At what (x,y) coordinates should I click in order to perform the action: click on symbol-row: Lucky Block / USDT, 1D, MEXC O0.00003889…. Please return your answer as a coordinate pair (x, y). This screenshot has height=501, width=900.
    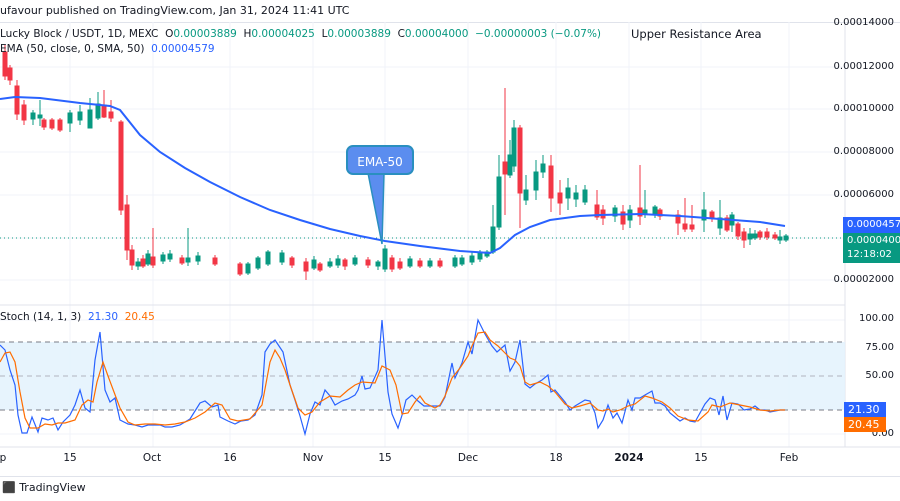
    Looking at the image, I should click on (300, 34).